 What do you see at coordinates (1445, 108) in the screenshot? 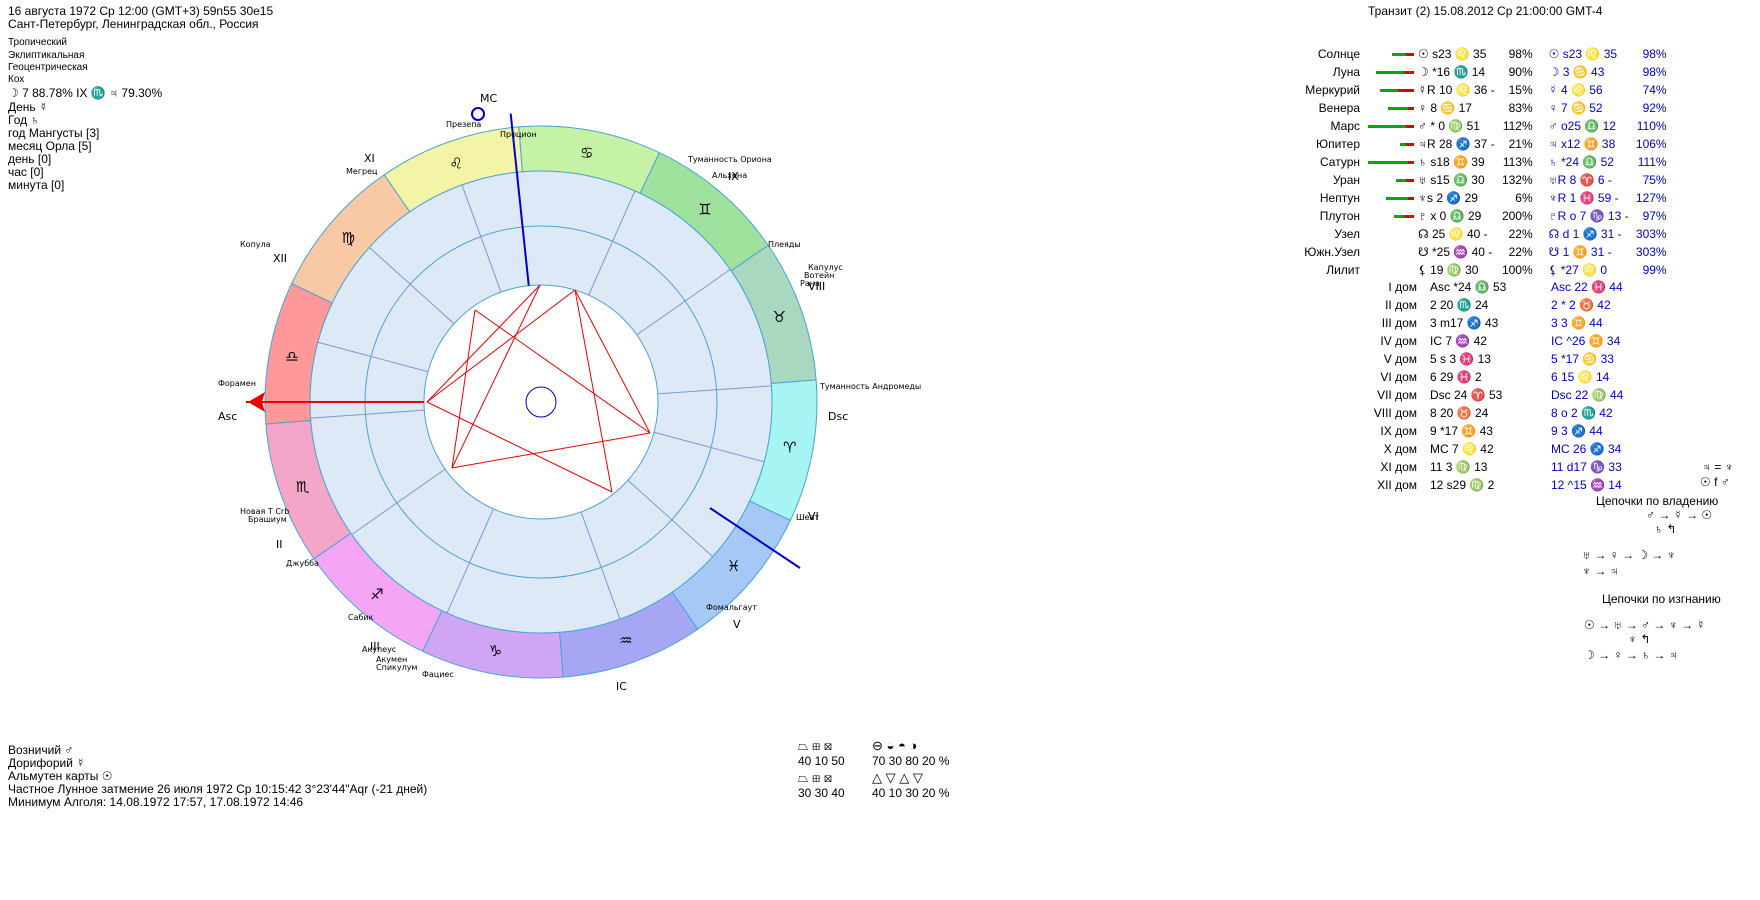
I see `planet-natal: ♀ 8 ♋ 17` at bounding box center [1445, 108].